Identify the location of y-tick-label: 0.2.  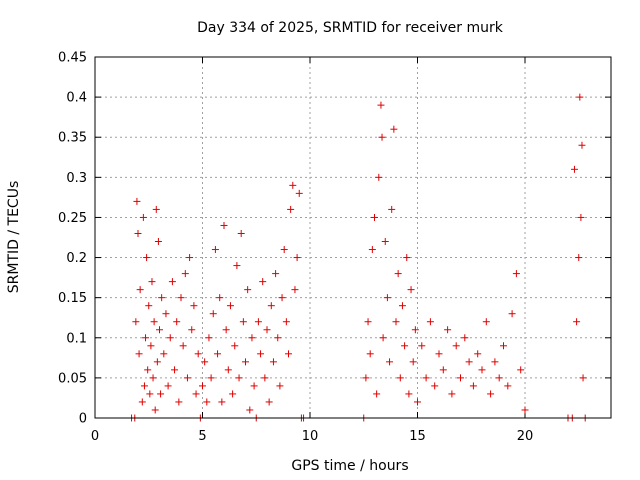
(76, 258).